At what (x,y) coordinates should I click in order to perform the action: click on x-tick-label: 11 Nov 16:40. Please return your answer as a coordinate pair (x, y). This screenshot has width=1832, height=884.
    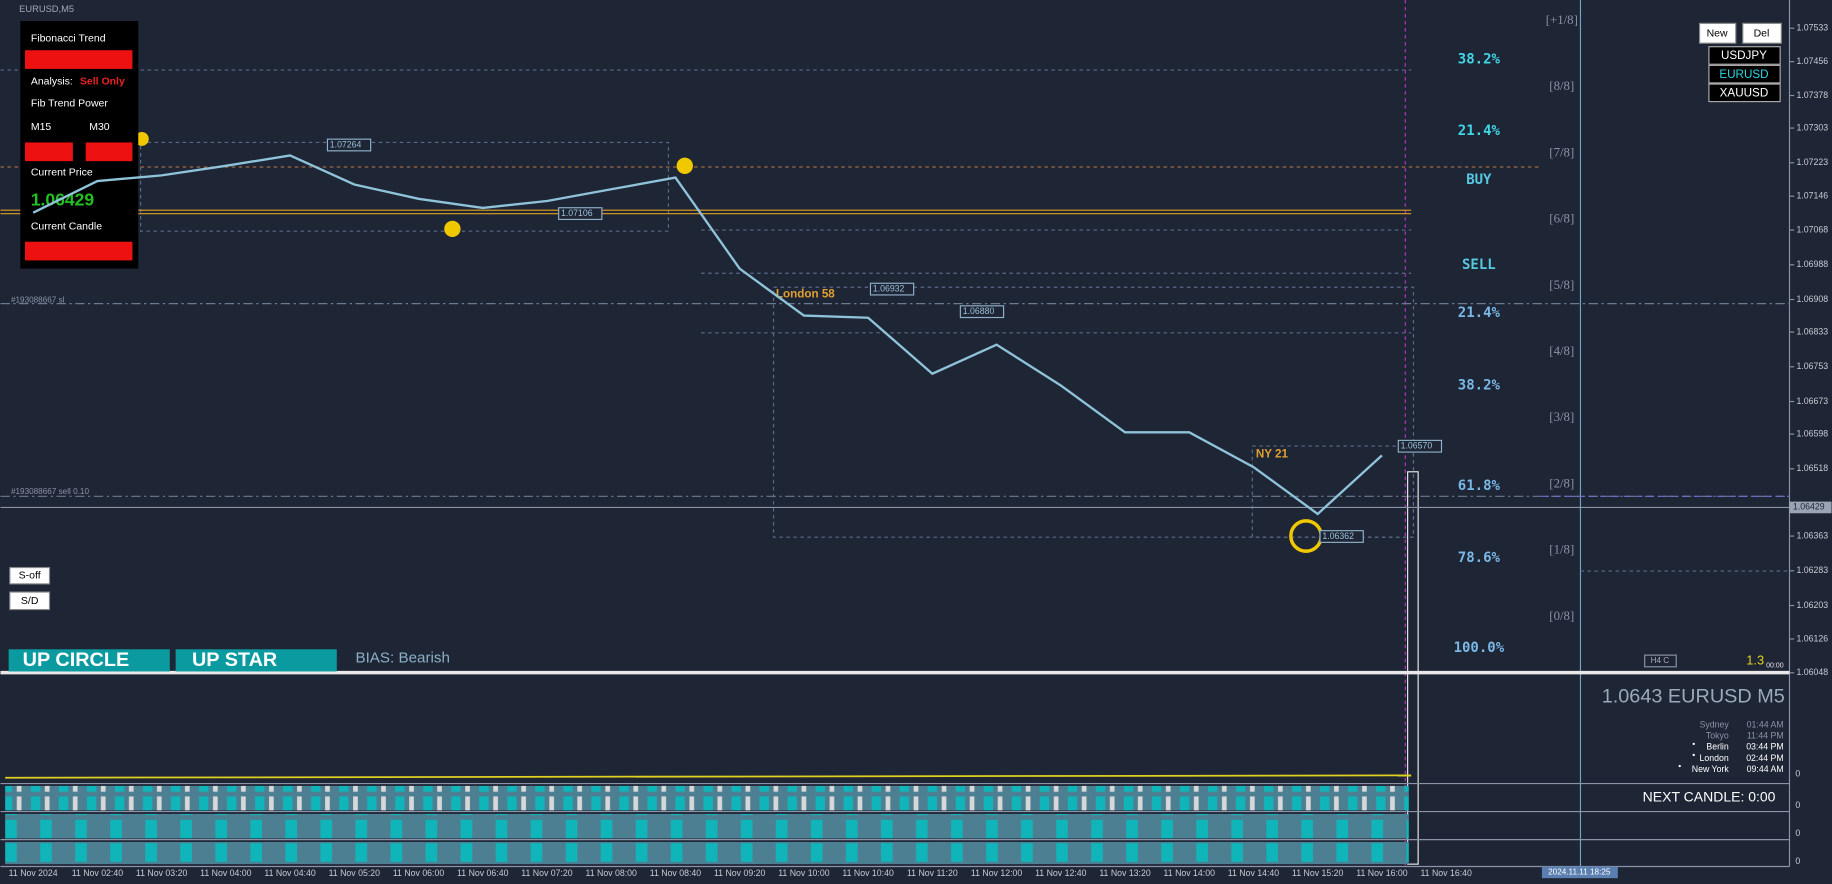
    Looking at the image, I should click on (1446, 873).